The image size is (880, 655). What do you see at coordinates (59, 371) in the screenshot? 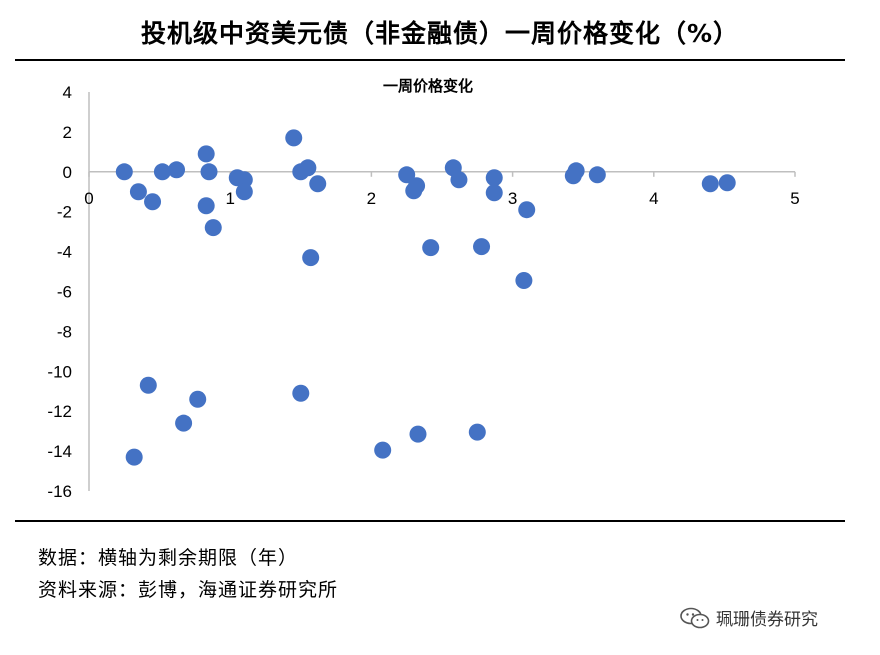
I see `y-tick-label: -10` at bounding box center [59, 371].